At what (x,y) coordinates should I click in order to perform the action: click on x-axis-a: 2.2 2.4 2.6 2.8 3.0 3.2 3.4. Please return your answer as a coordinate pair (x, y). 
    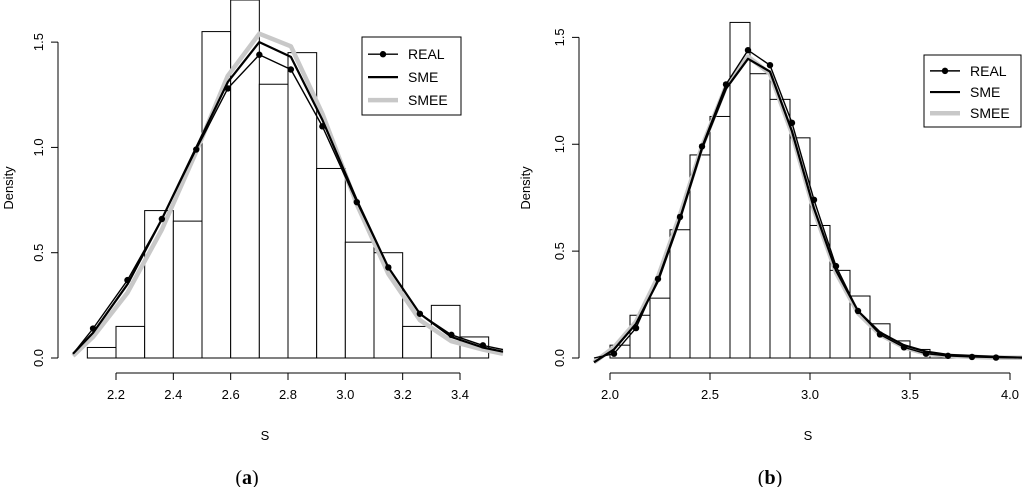
    Looking at the image, I should click on (288, 387).